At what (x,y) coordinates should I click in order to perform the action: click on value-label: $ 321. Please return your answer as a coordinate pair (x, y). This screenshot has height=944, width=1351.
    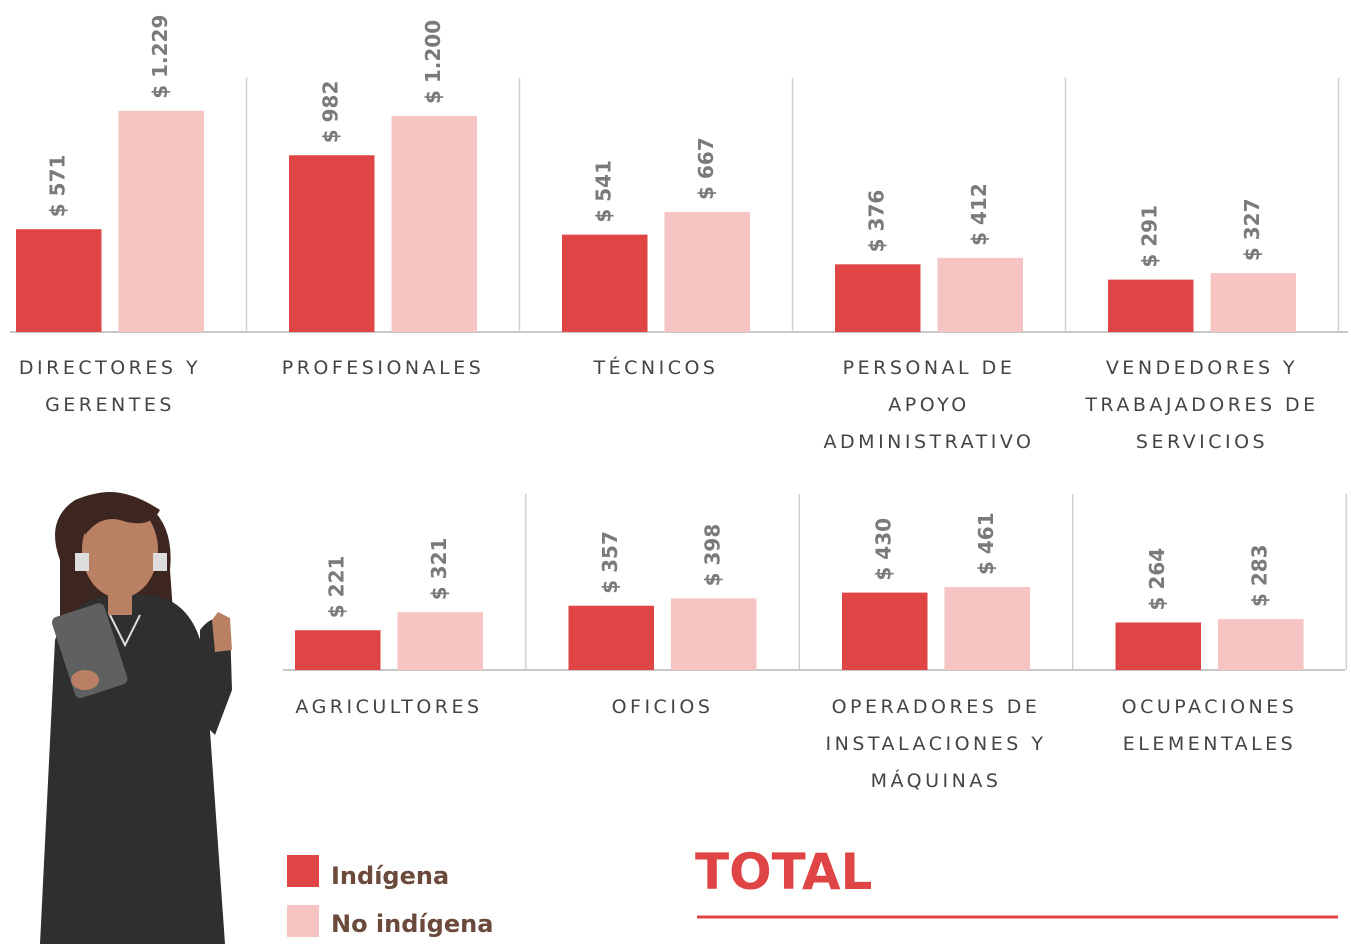
    Looking at the image, I should click on (439, 569).